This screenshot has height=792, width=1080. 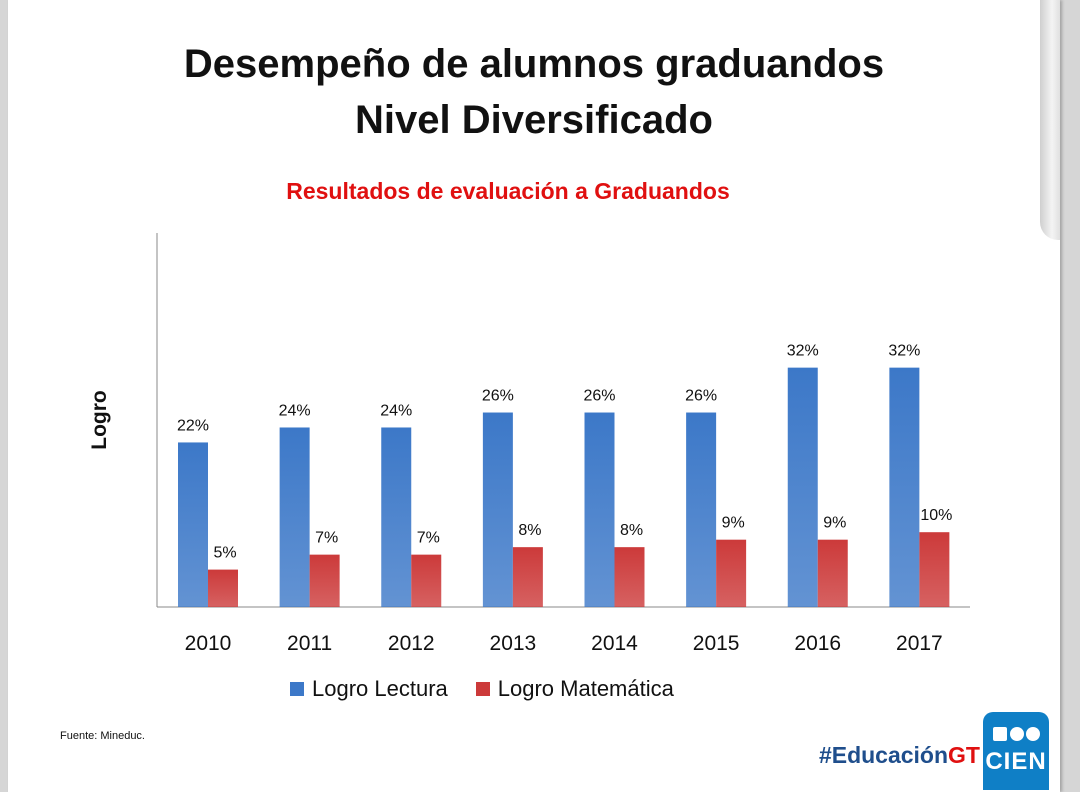 I want to click on legend-swatch-matematica, so click(x=482, y=689).